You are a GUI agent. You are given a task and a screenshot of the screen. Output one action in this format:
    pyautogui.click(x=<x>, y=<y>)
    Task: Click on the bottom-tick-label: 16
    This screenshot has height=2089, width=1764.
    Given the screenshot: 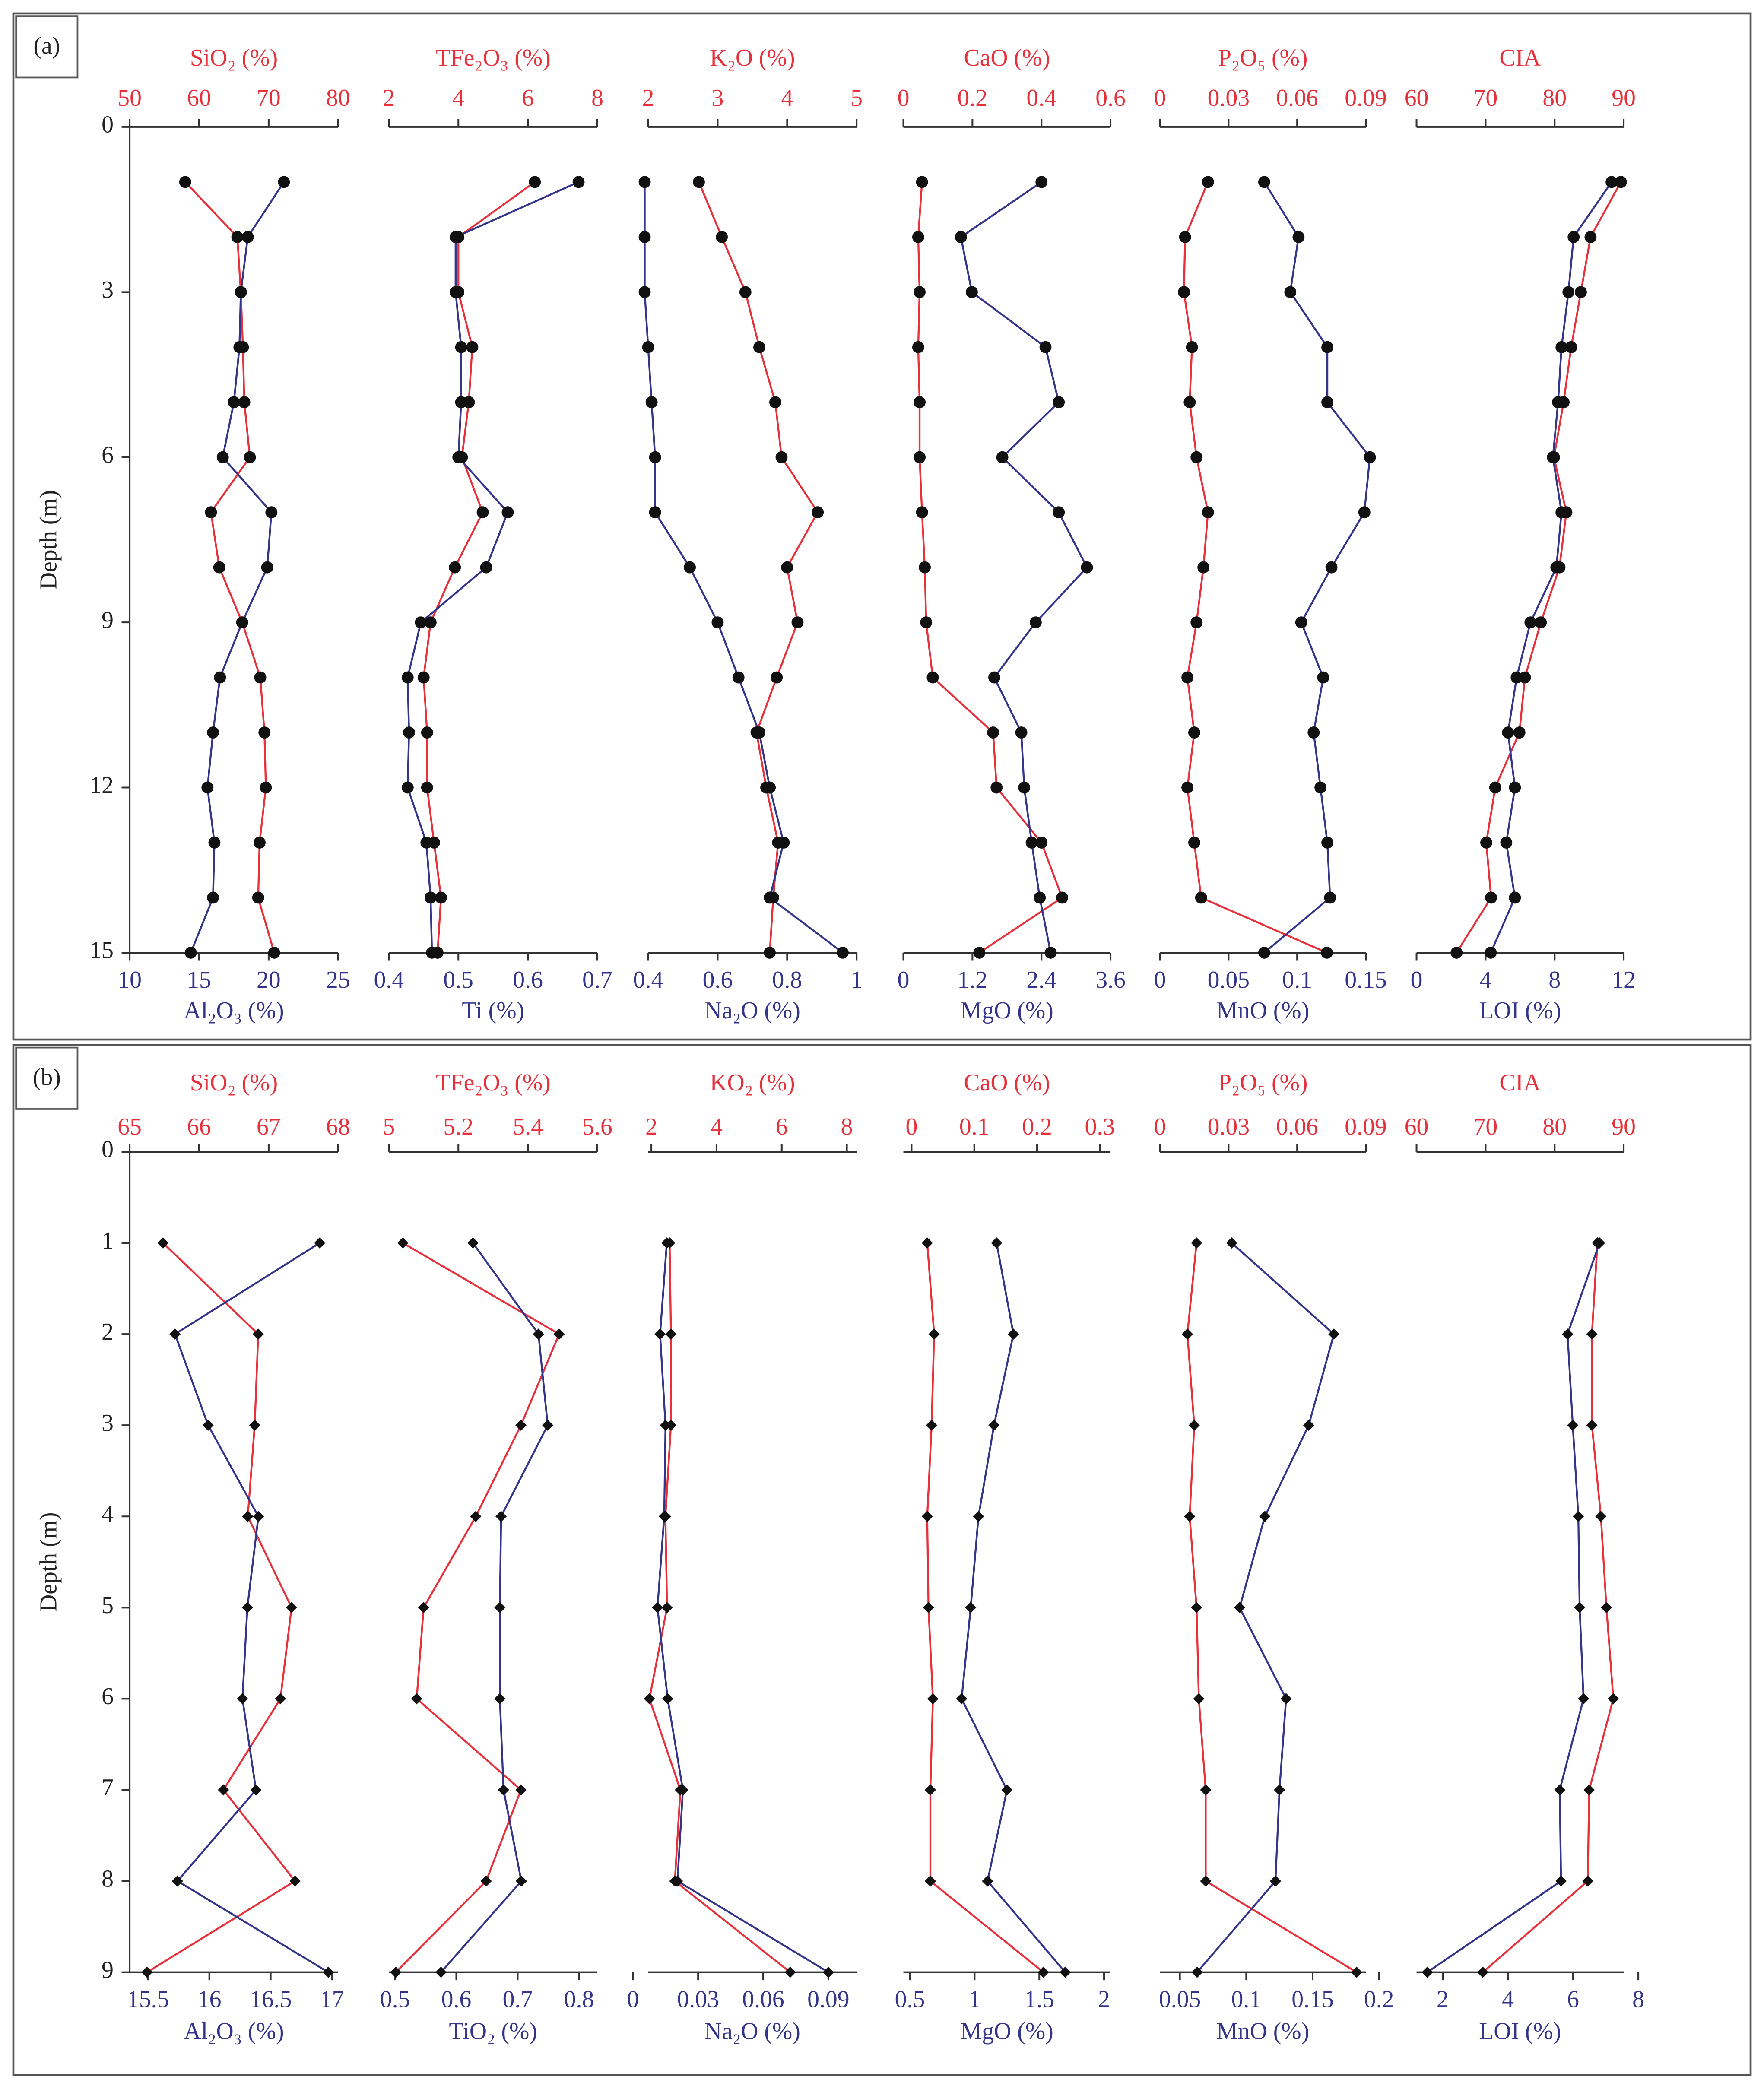 What is the action you would take?
    pyautogui.click(x=209, y=1999)
    